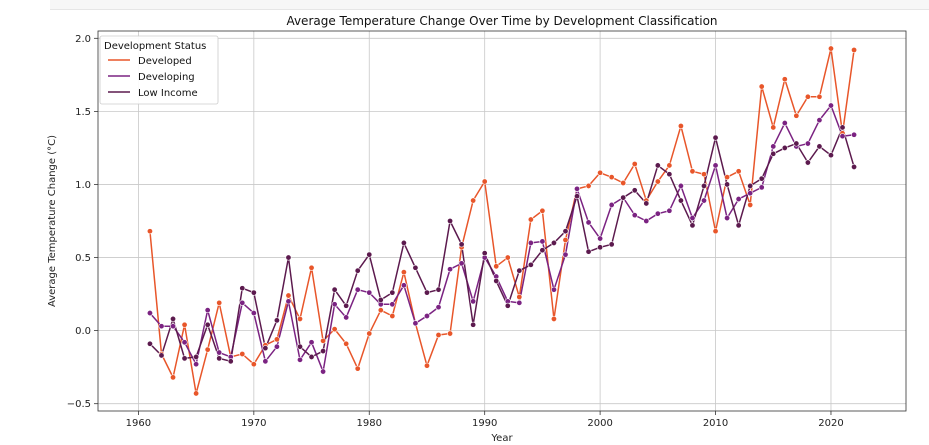 Image resolution: width=929 pixels, height=445 pixels. I want to click on y-tick-label: 1.5, so click(83, 112).